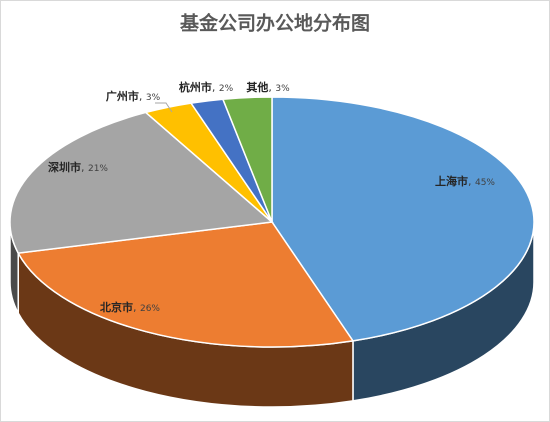 Image resolution: width=550 pixels, height=422 pixels. I want to click on data-label: 广州市, 3%, so click(133, 96).